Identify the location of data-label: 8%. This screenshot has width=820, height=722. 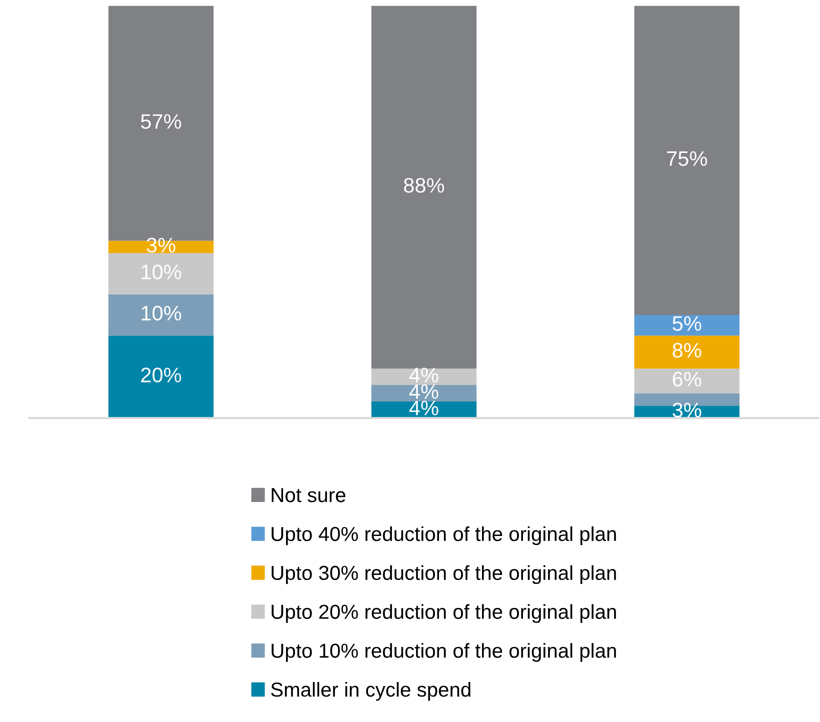
(687, 350).